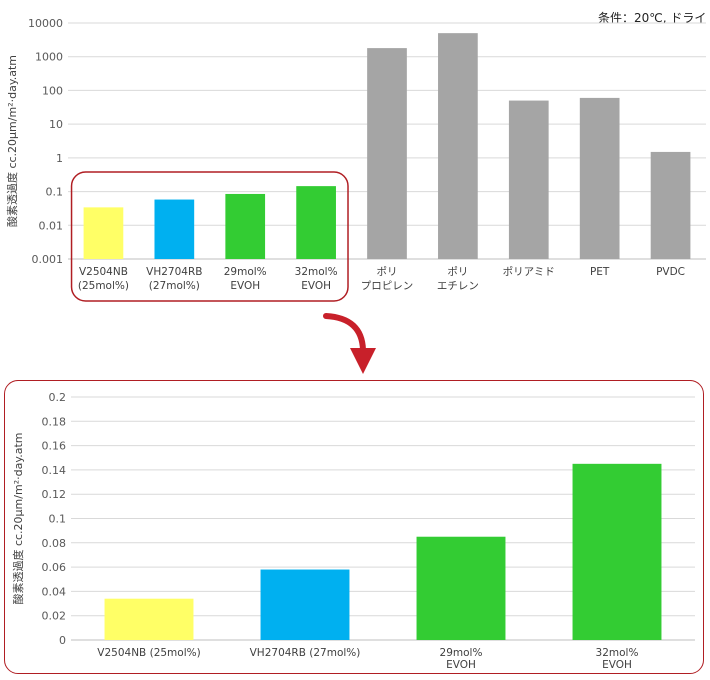 The width and height of the screenshot is (710, 680). I want to click on y-tick-label: 0.12, so click(54, 494).